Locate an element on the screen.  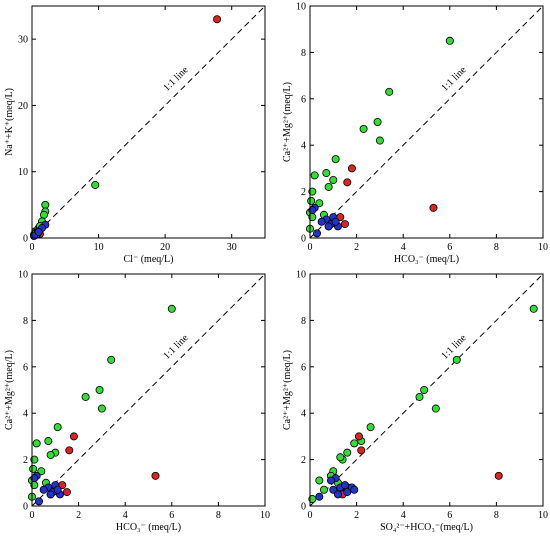
y-tick-label: 30 is located at coordinates (23, 40).